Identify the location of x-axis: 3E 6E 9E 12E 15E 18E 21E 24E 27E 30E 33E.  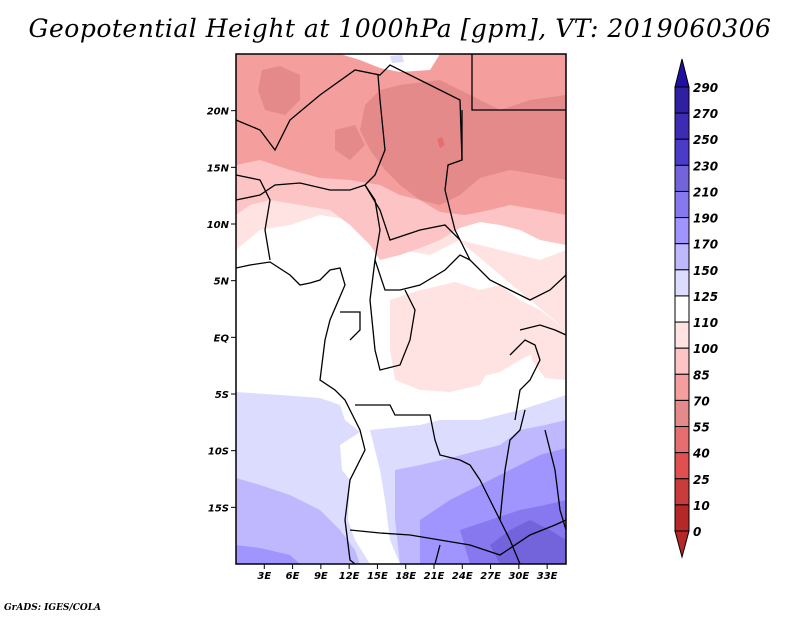
(407, 573).